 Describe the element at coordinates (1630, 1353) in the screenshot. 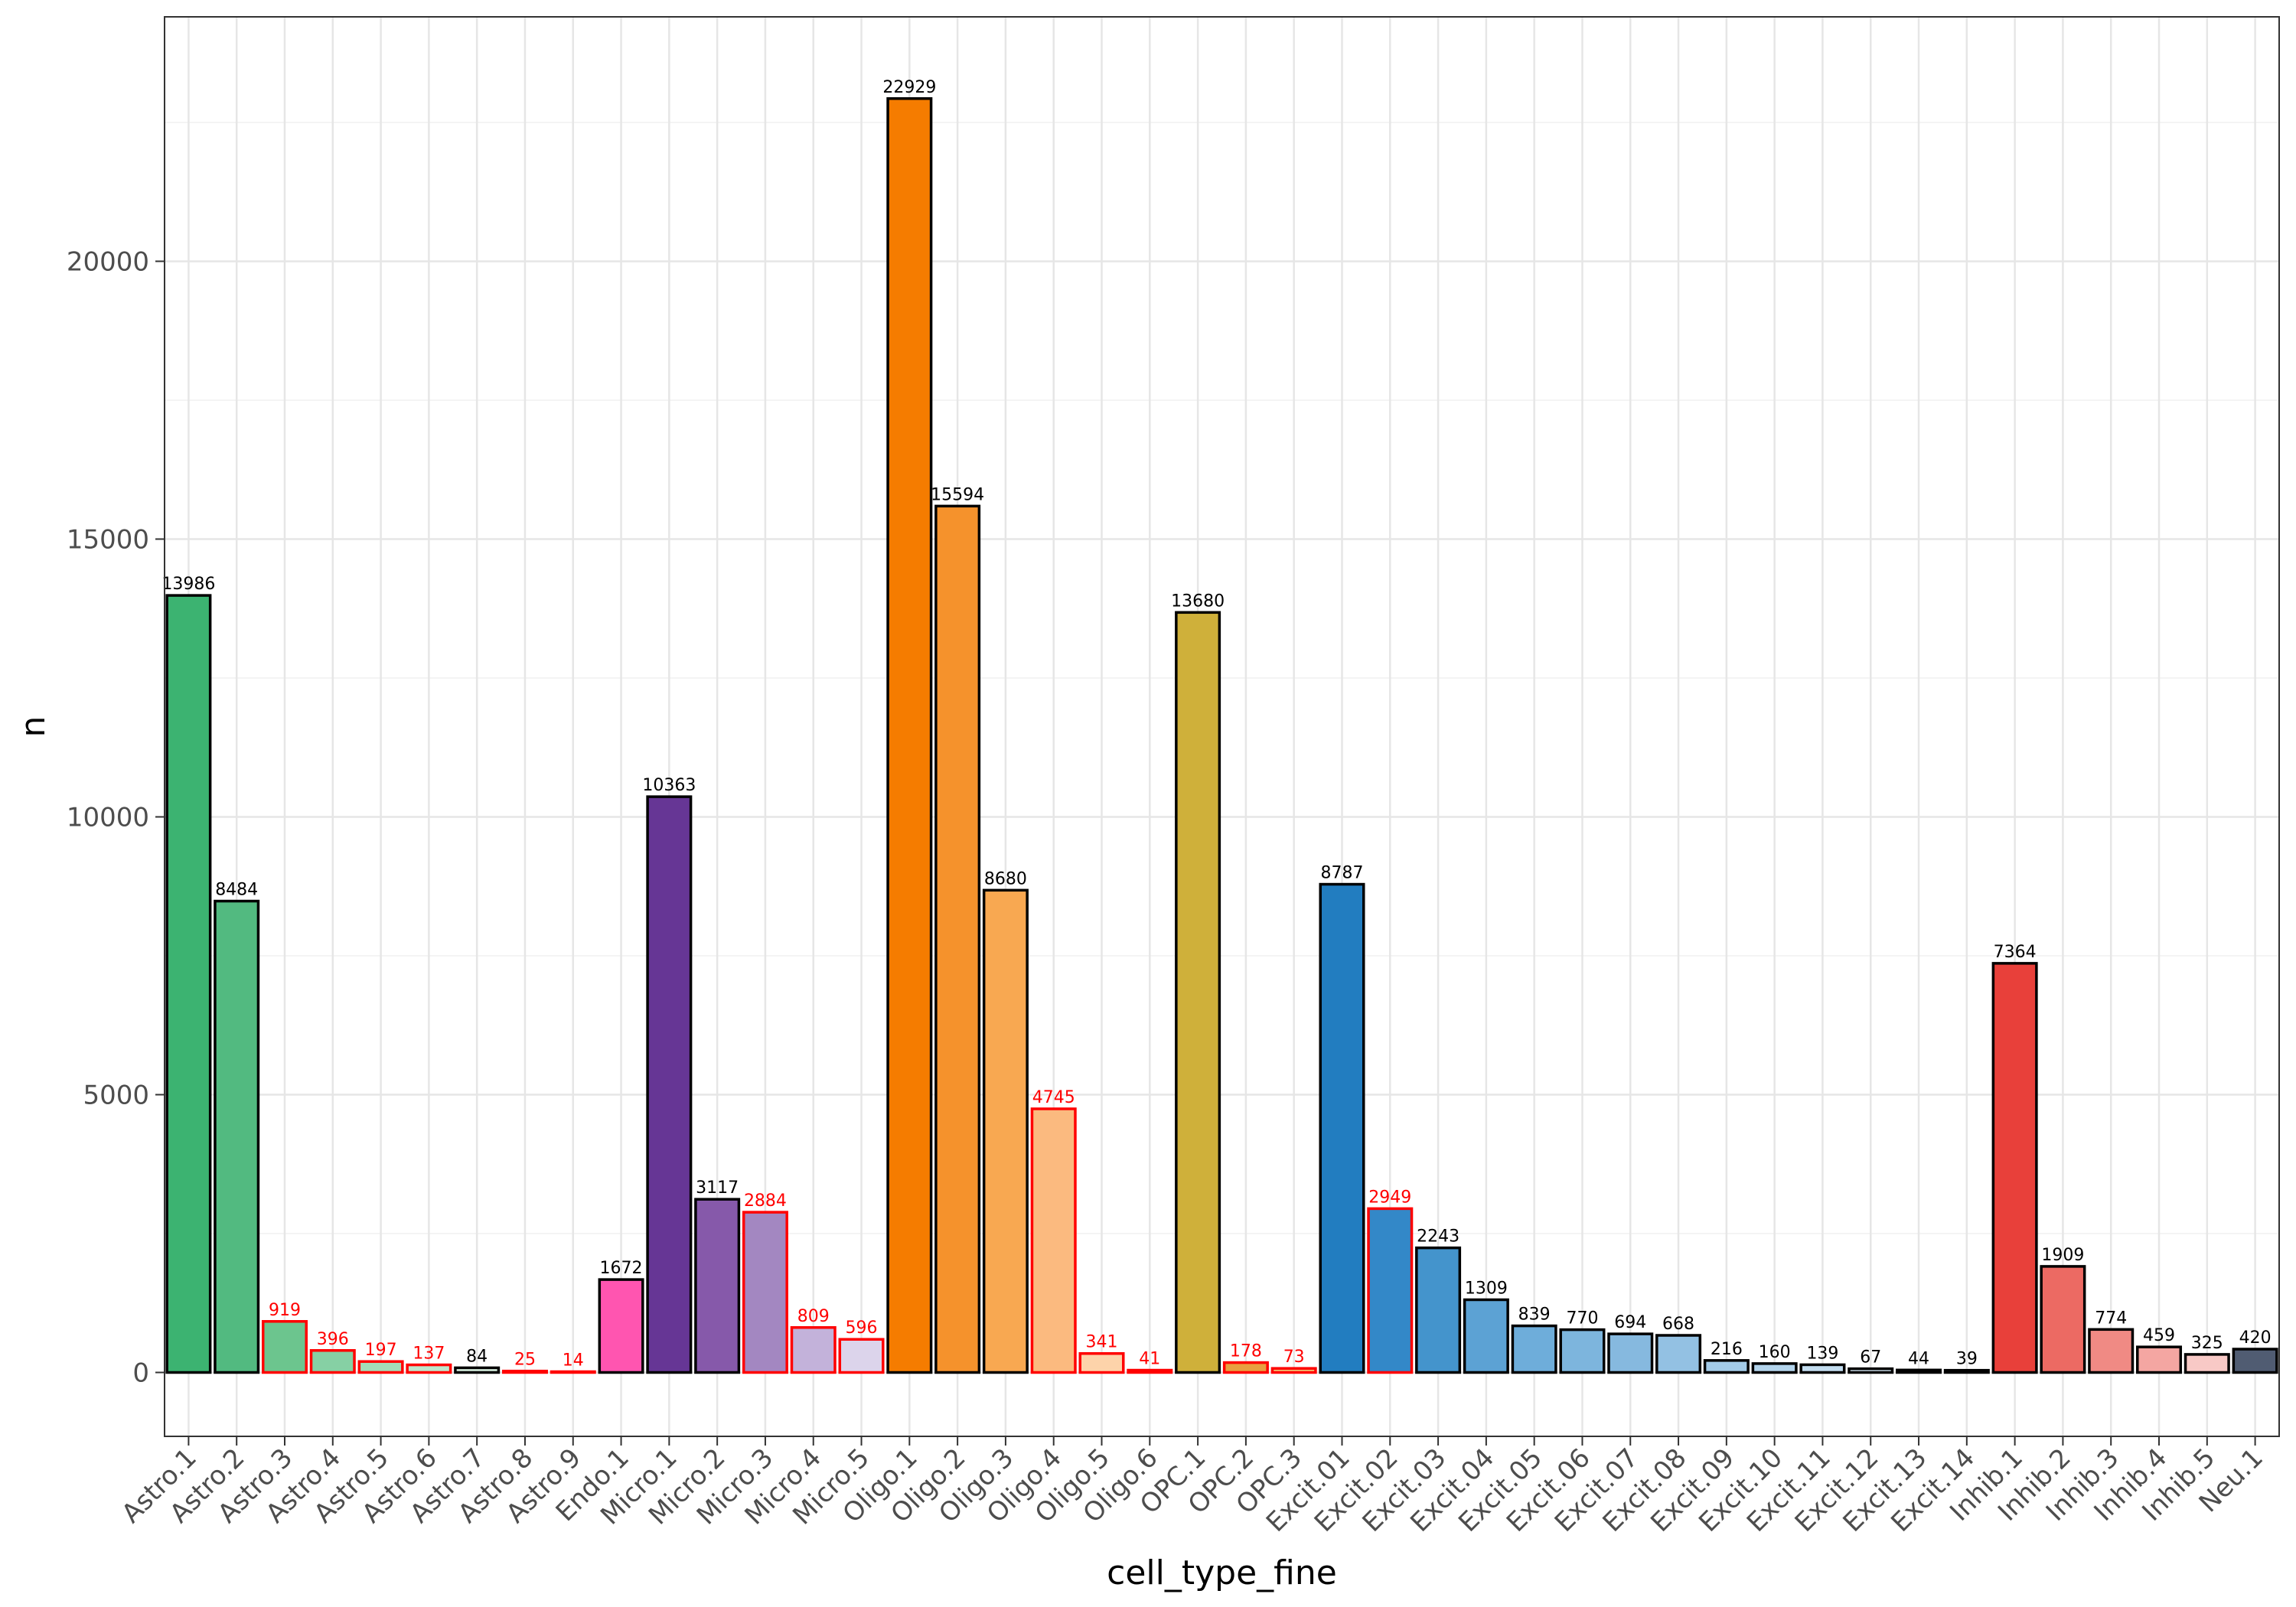

I see `bar-Excit.07` at that location.